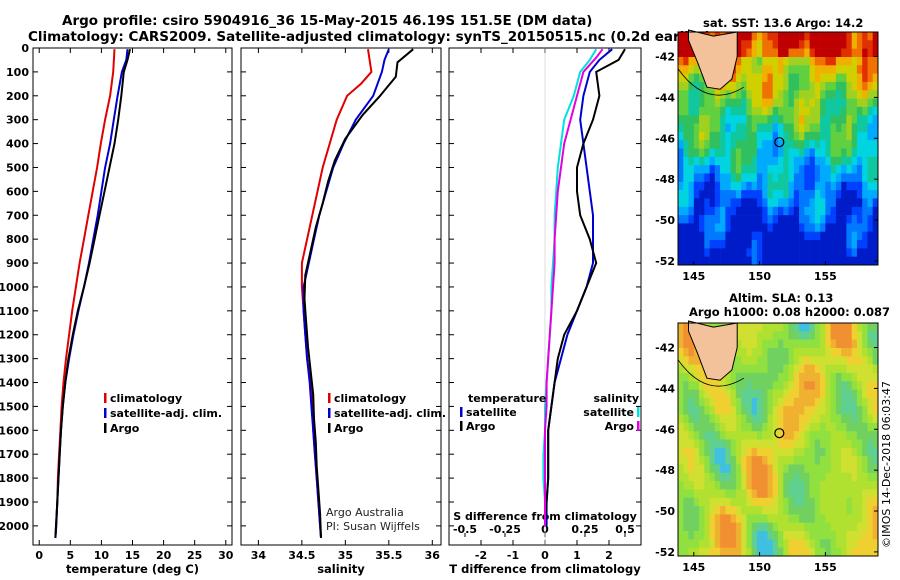 The image size is (900, 580). Describe the element at coordinates (433, 555) in the screenshot. I see `x-tick-label: 36` at that location.